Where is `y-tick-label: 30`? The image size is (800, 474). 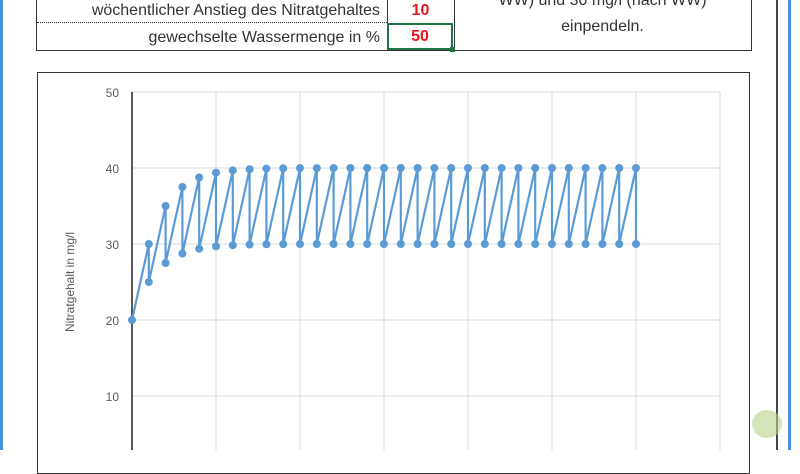
y-tick-label: 30 is located at coordinates (113, 245).